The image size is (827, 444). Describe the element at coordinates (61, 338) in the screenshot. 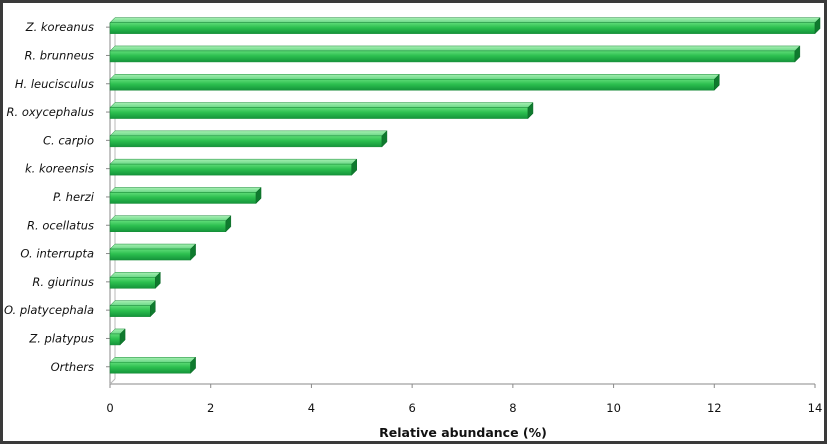

I see `category-label: Z. platypus` at that location.